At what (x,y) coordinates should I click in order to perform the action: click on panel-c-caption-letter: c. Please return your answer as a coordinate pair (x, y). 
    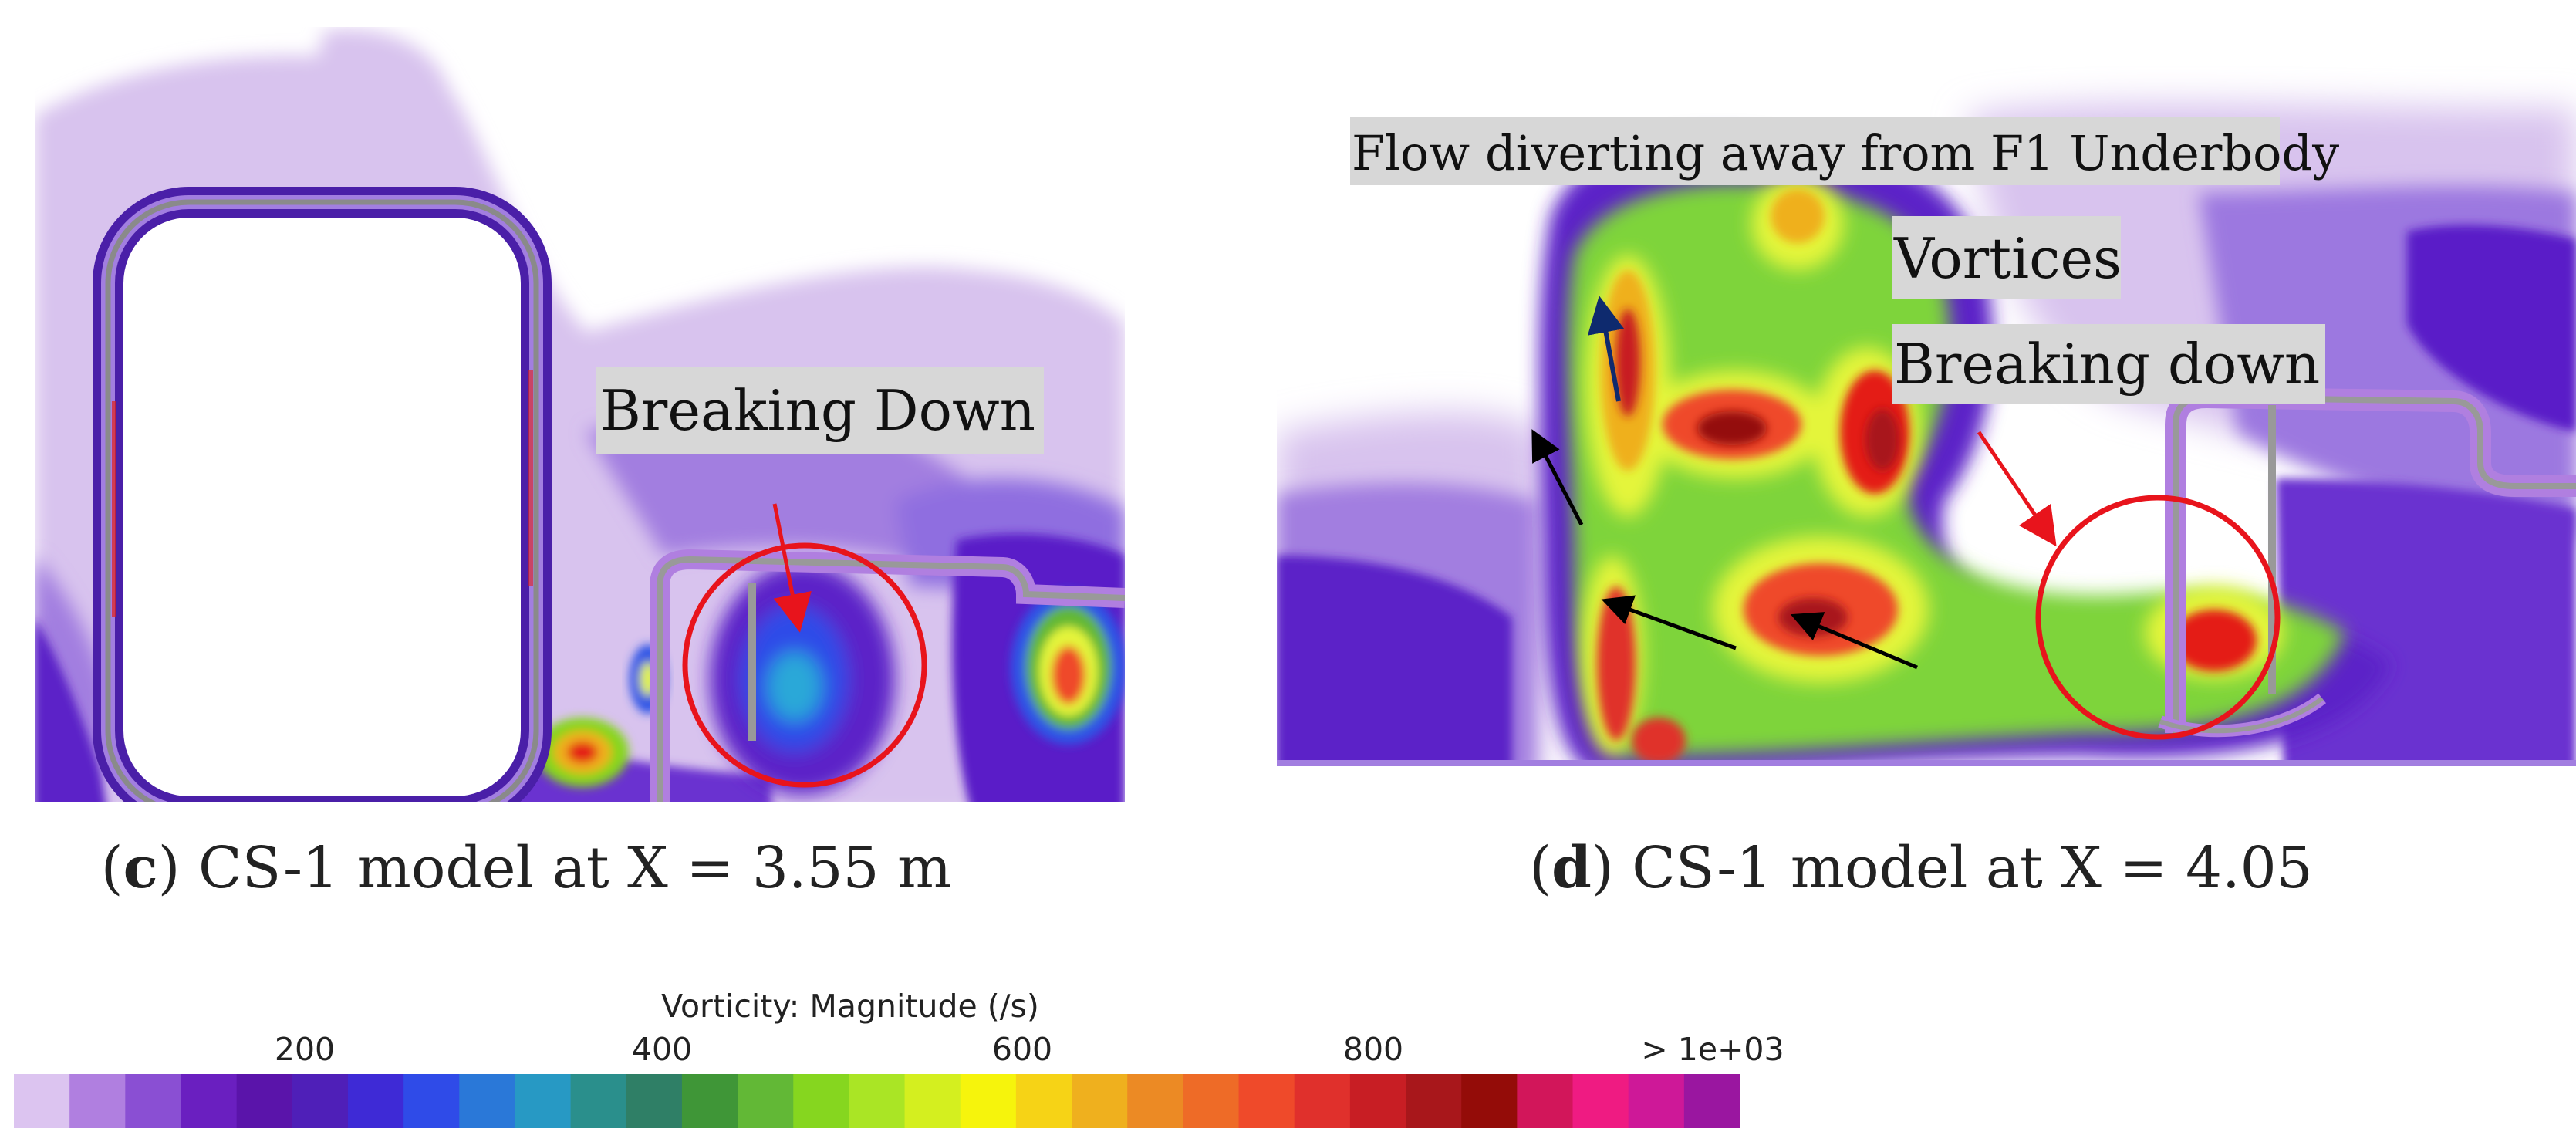
    Looking at the image, I should click on (140, 868).